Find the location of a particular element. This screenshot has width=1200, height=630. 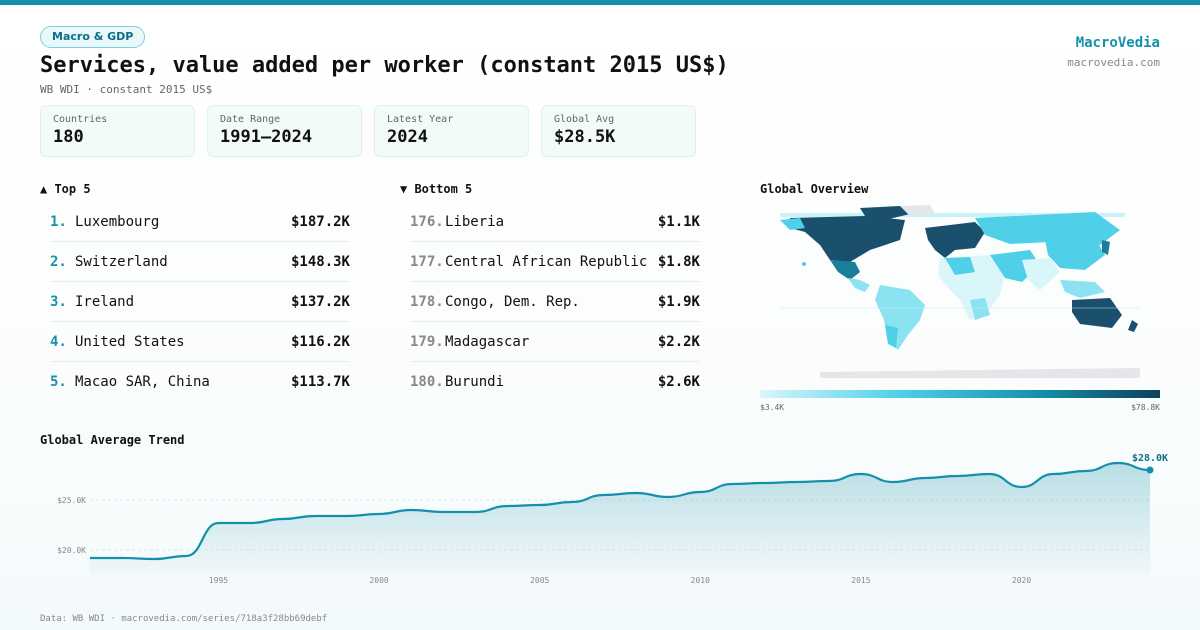

rank-number: 179. is located at coordinates (427, 341).